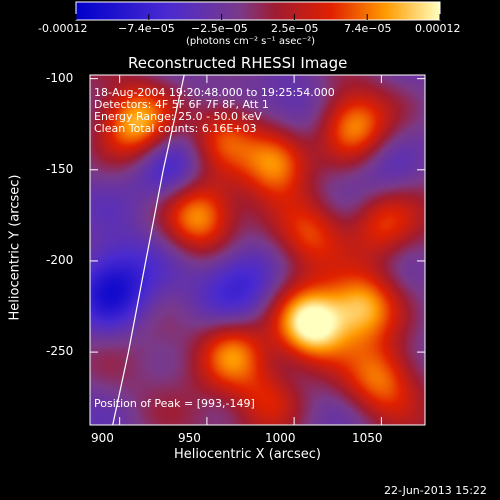 This screenshot has width=500, height=500. What do you see at coordinates (367, 438) in the screenshot?
I see `x-tick-label: 1050` at bounding box center [367, 438].